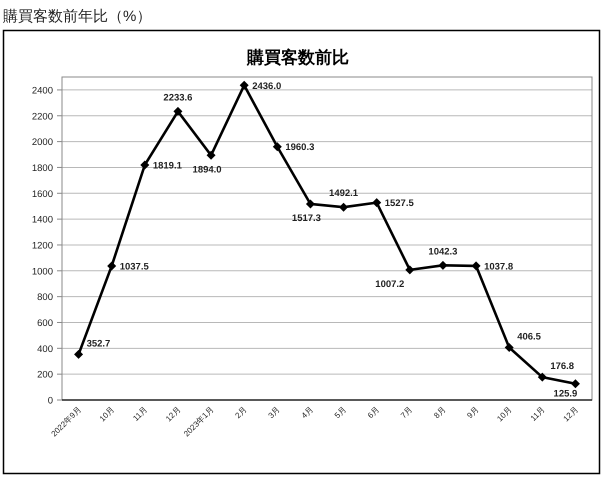 This screenshot has width=608, height=479. I want to click on data-label: 1037.5, so click(135, 266).